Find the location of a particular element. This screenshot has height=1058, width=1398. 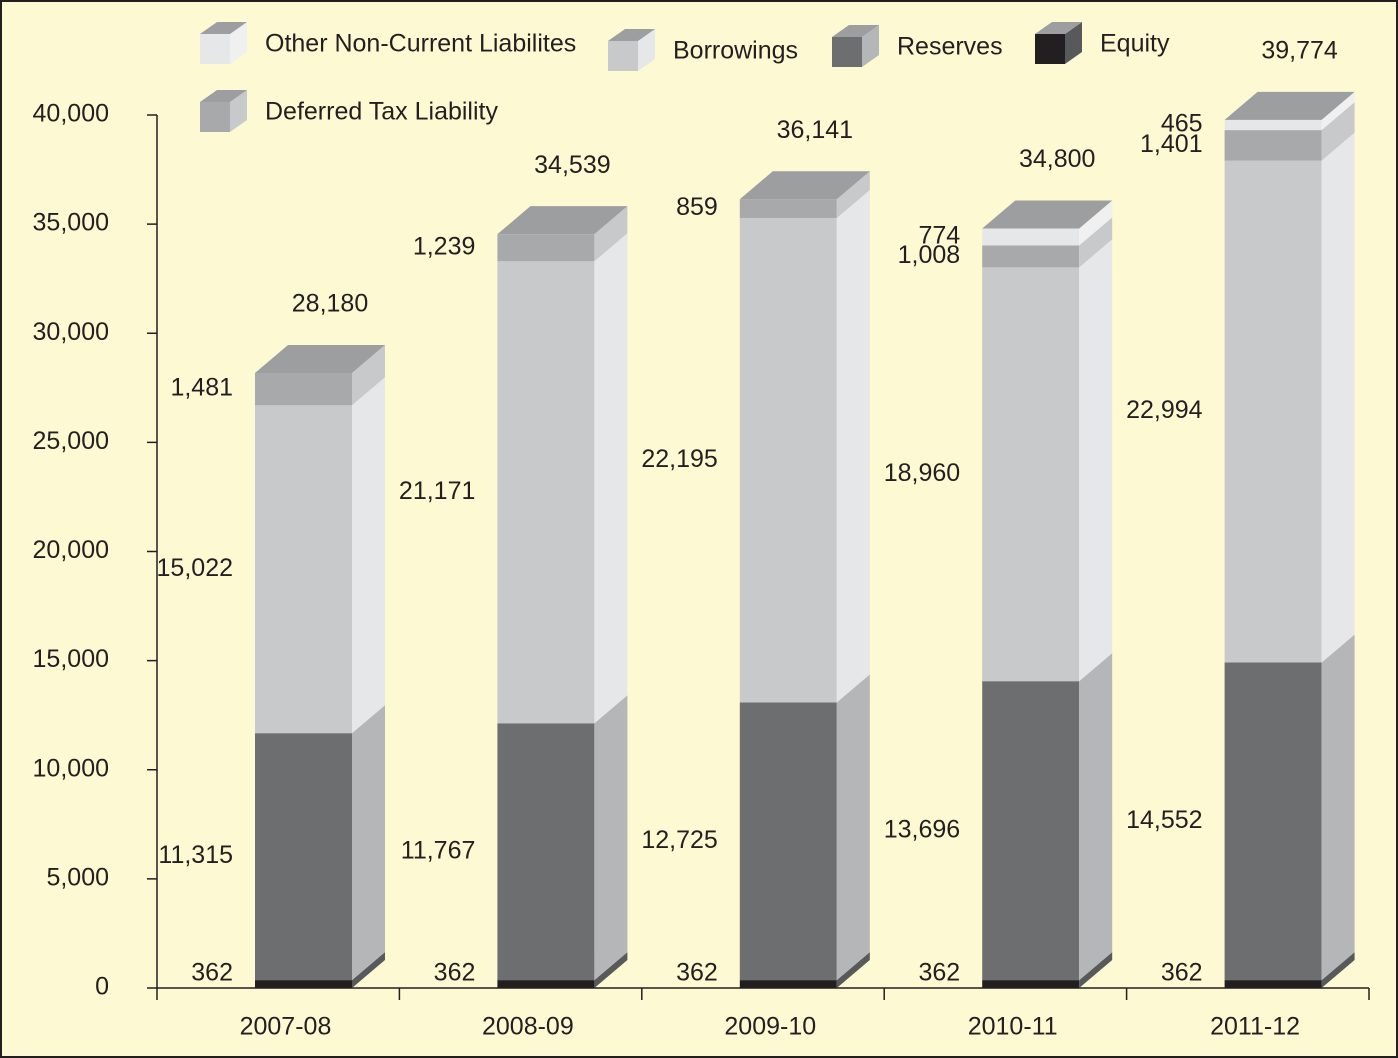

value-label: 1,481 is located at coordinates (201, 388).